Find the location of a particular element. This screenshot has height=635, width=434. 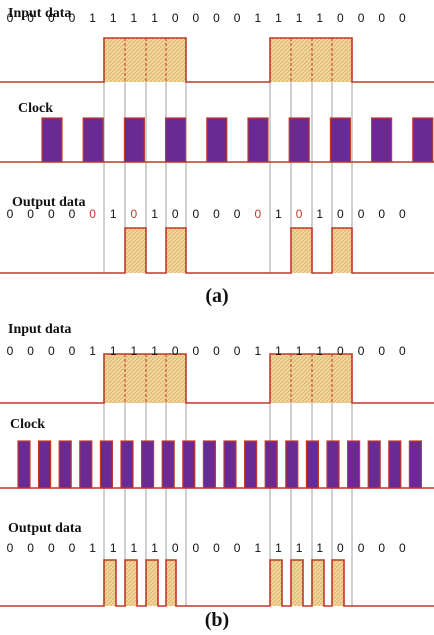

input-bit-a-3: 0 is located at coordinates (72, 18).